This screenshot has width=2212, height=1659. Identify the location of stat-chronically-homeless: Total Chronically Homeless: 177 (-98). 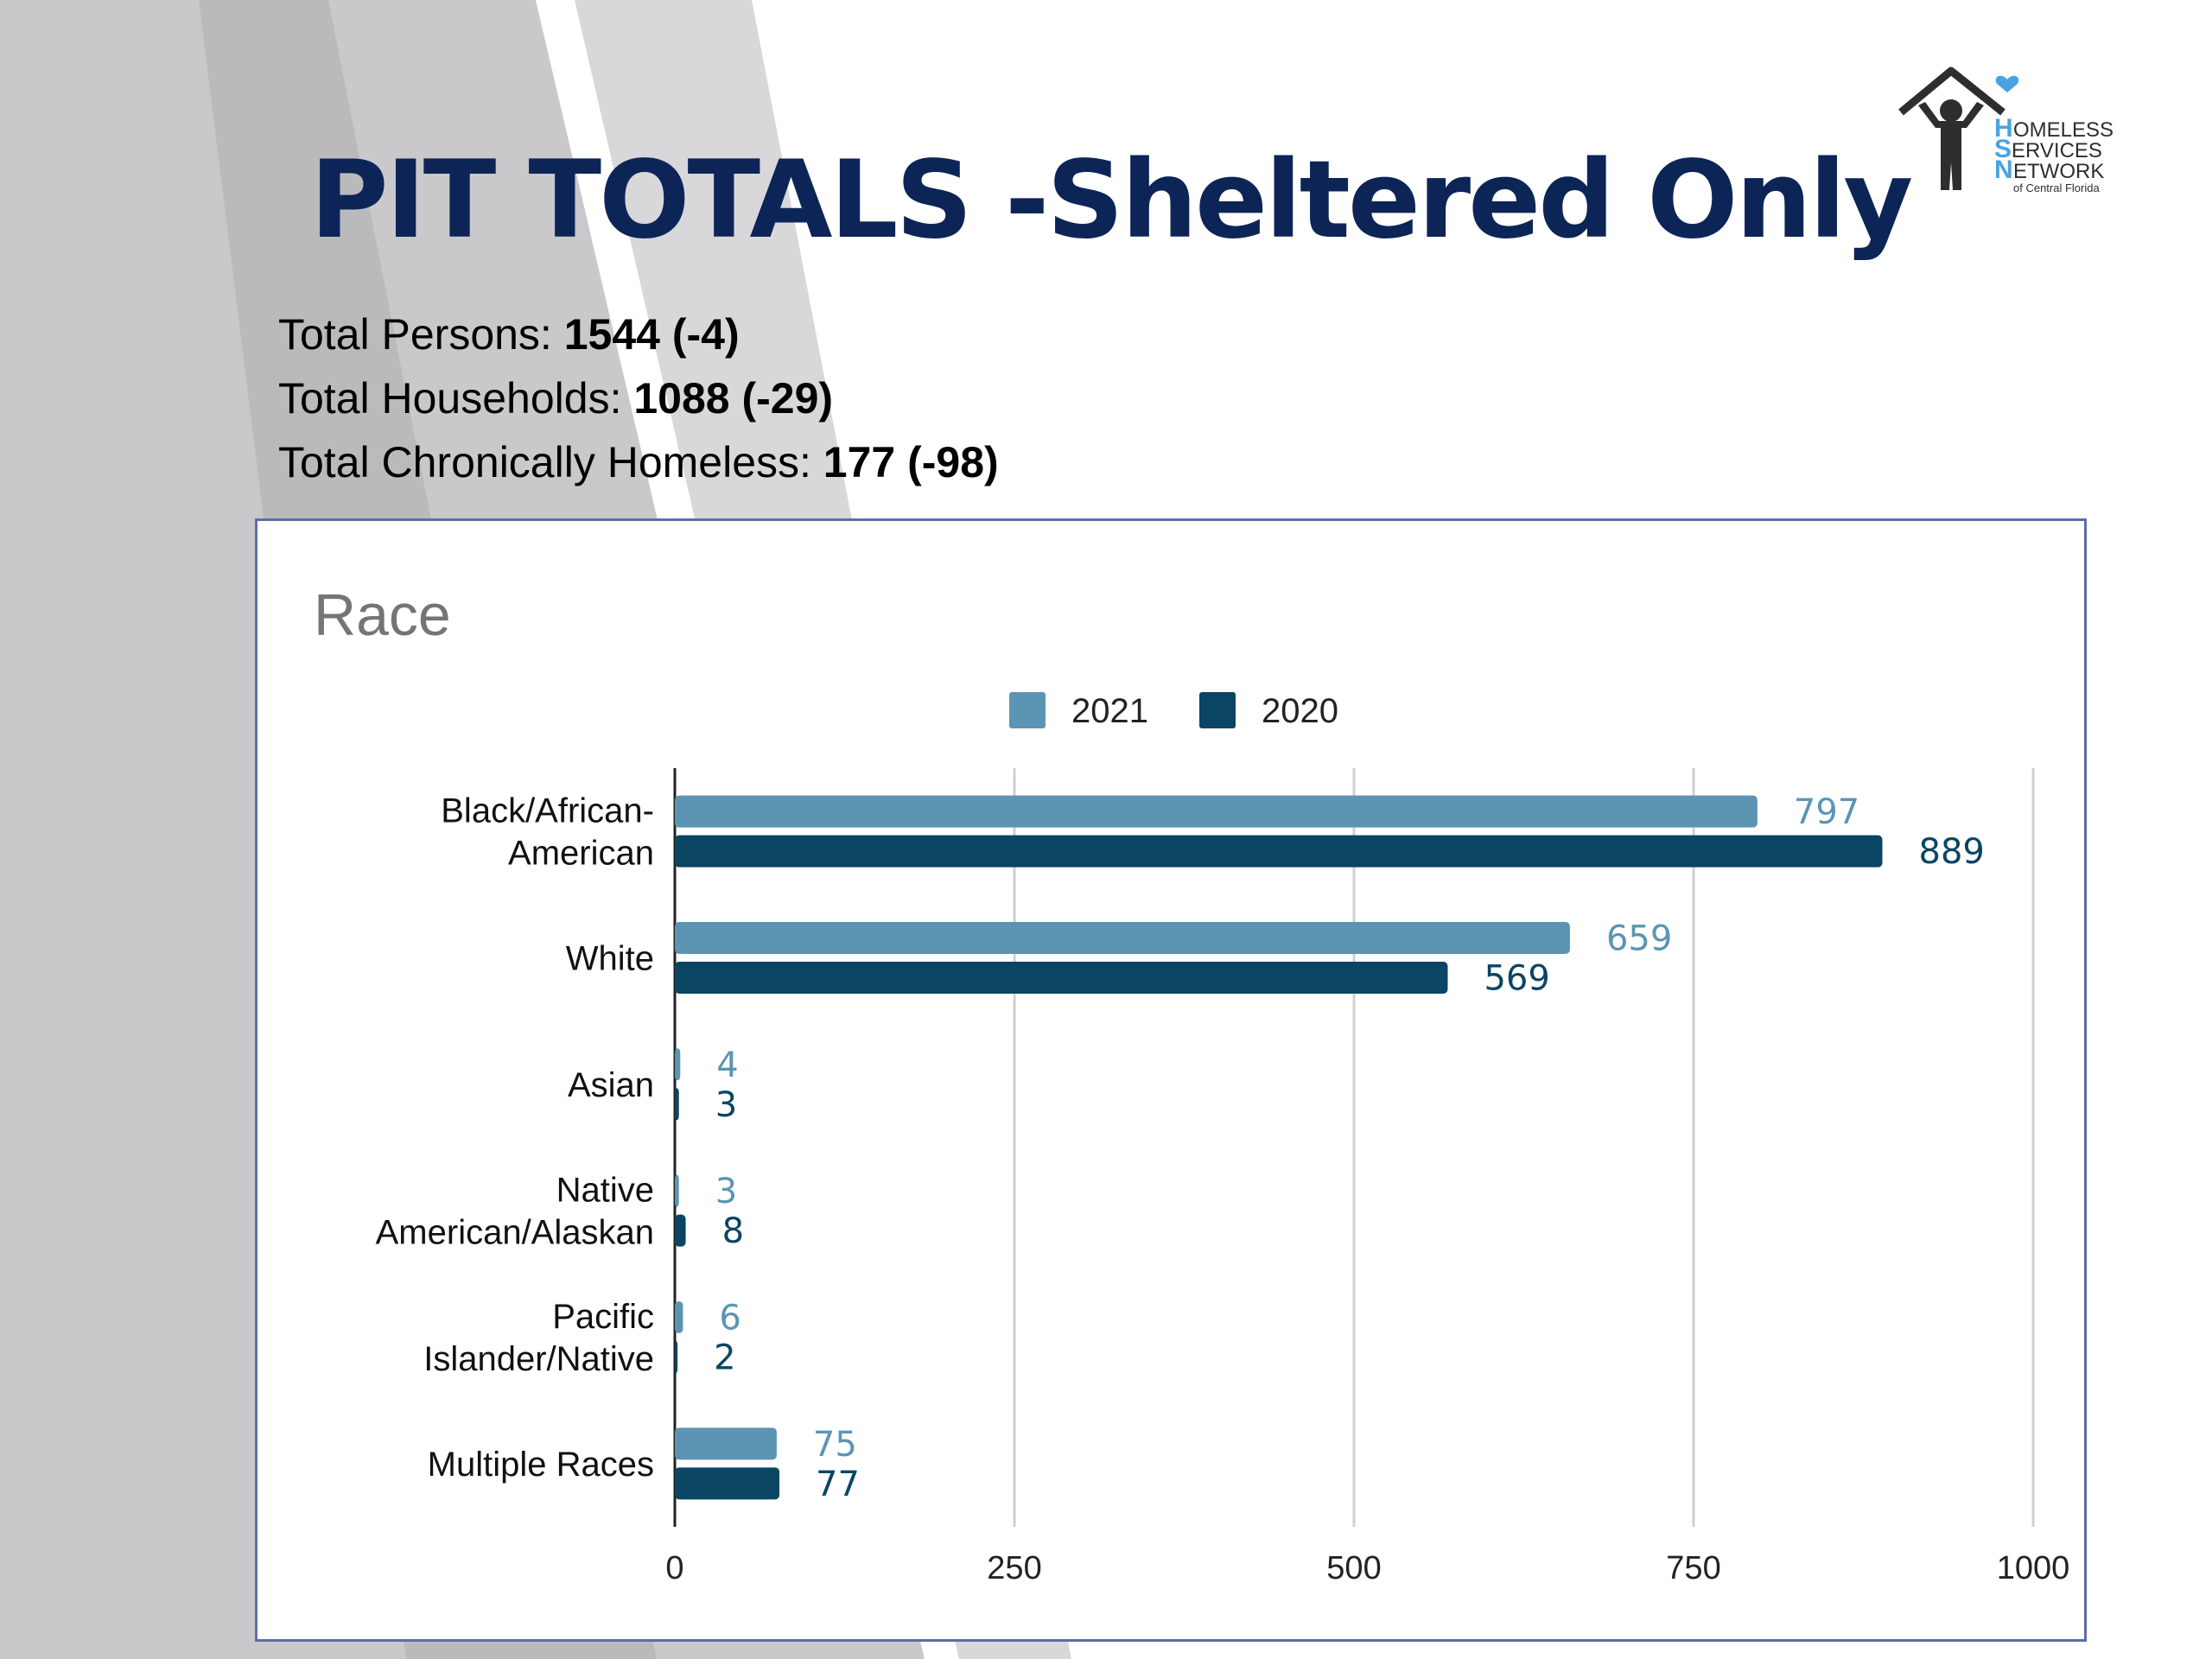
(638, 462).